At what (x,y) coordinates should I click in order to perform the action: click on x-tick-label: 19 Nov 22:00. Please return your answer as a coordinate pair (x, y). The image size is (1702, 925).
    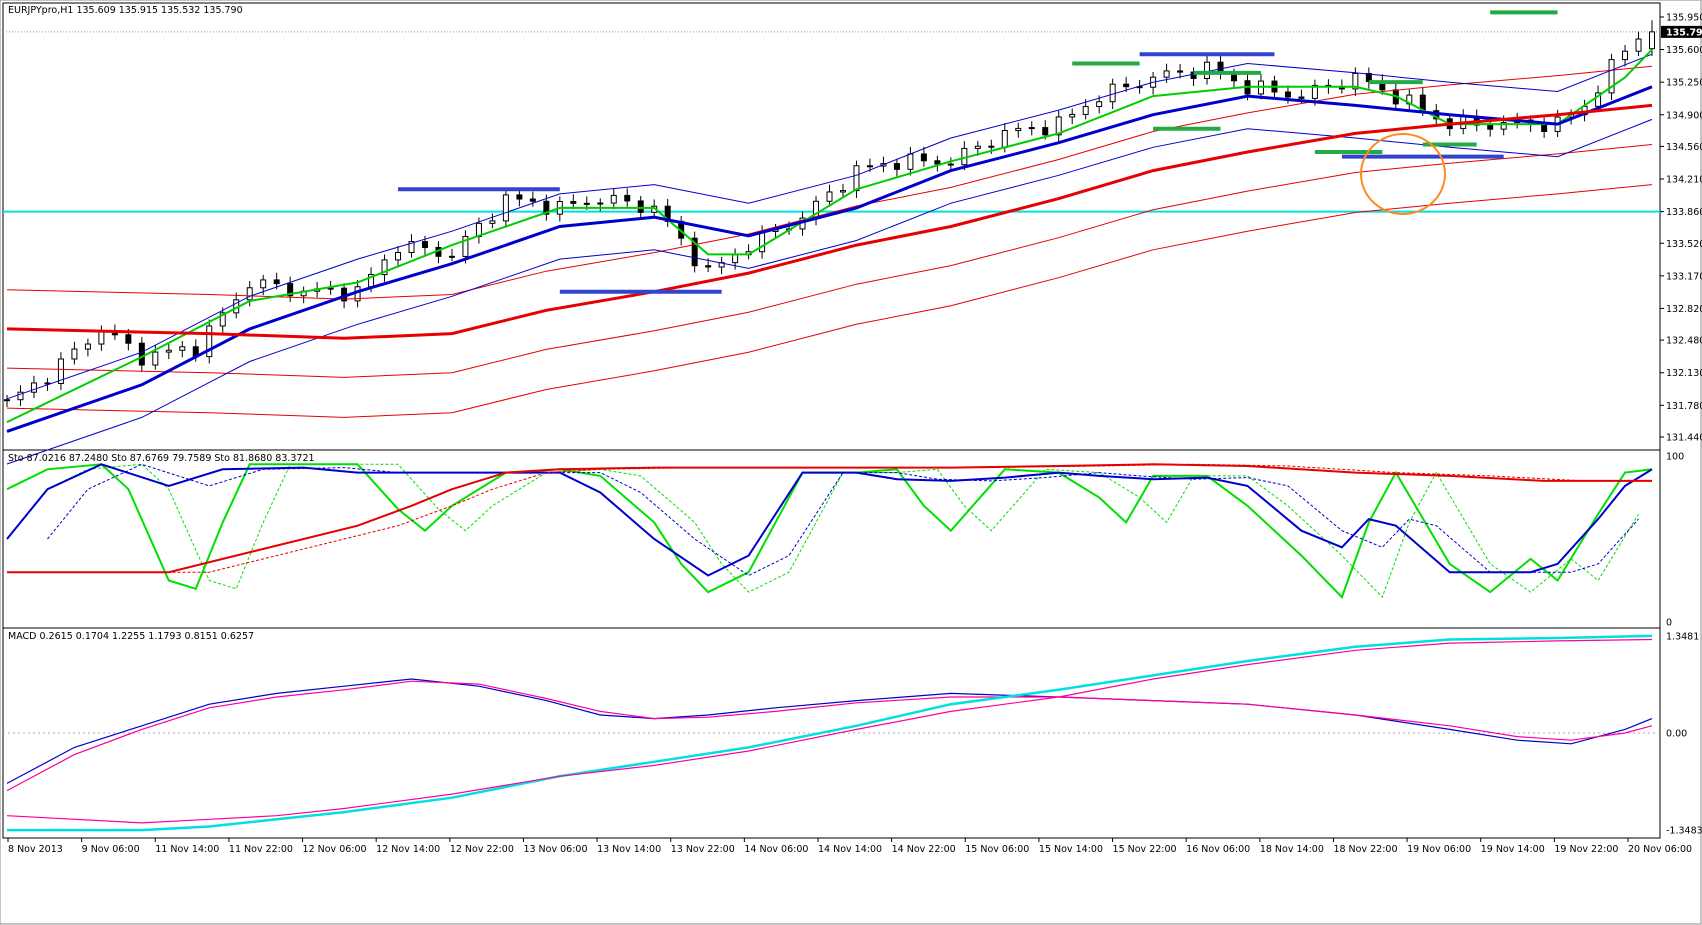
    Looking at the image, I should click on (1586, 849).